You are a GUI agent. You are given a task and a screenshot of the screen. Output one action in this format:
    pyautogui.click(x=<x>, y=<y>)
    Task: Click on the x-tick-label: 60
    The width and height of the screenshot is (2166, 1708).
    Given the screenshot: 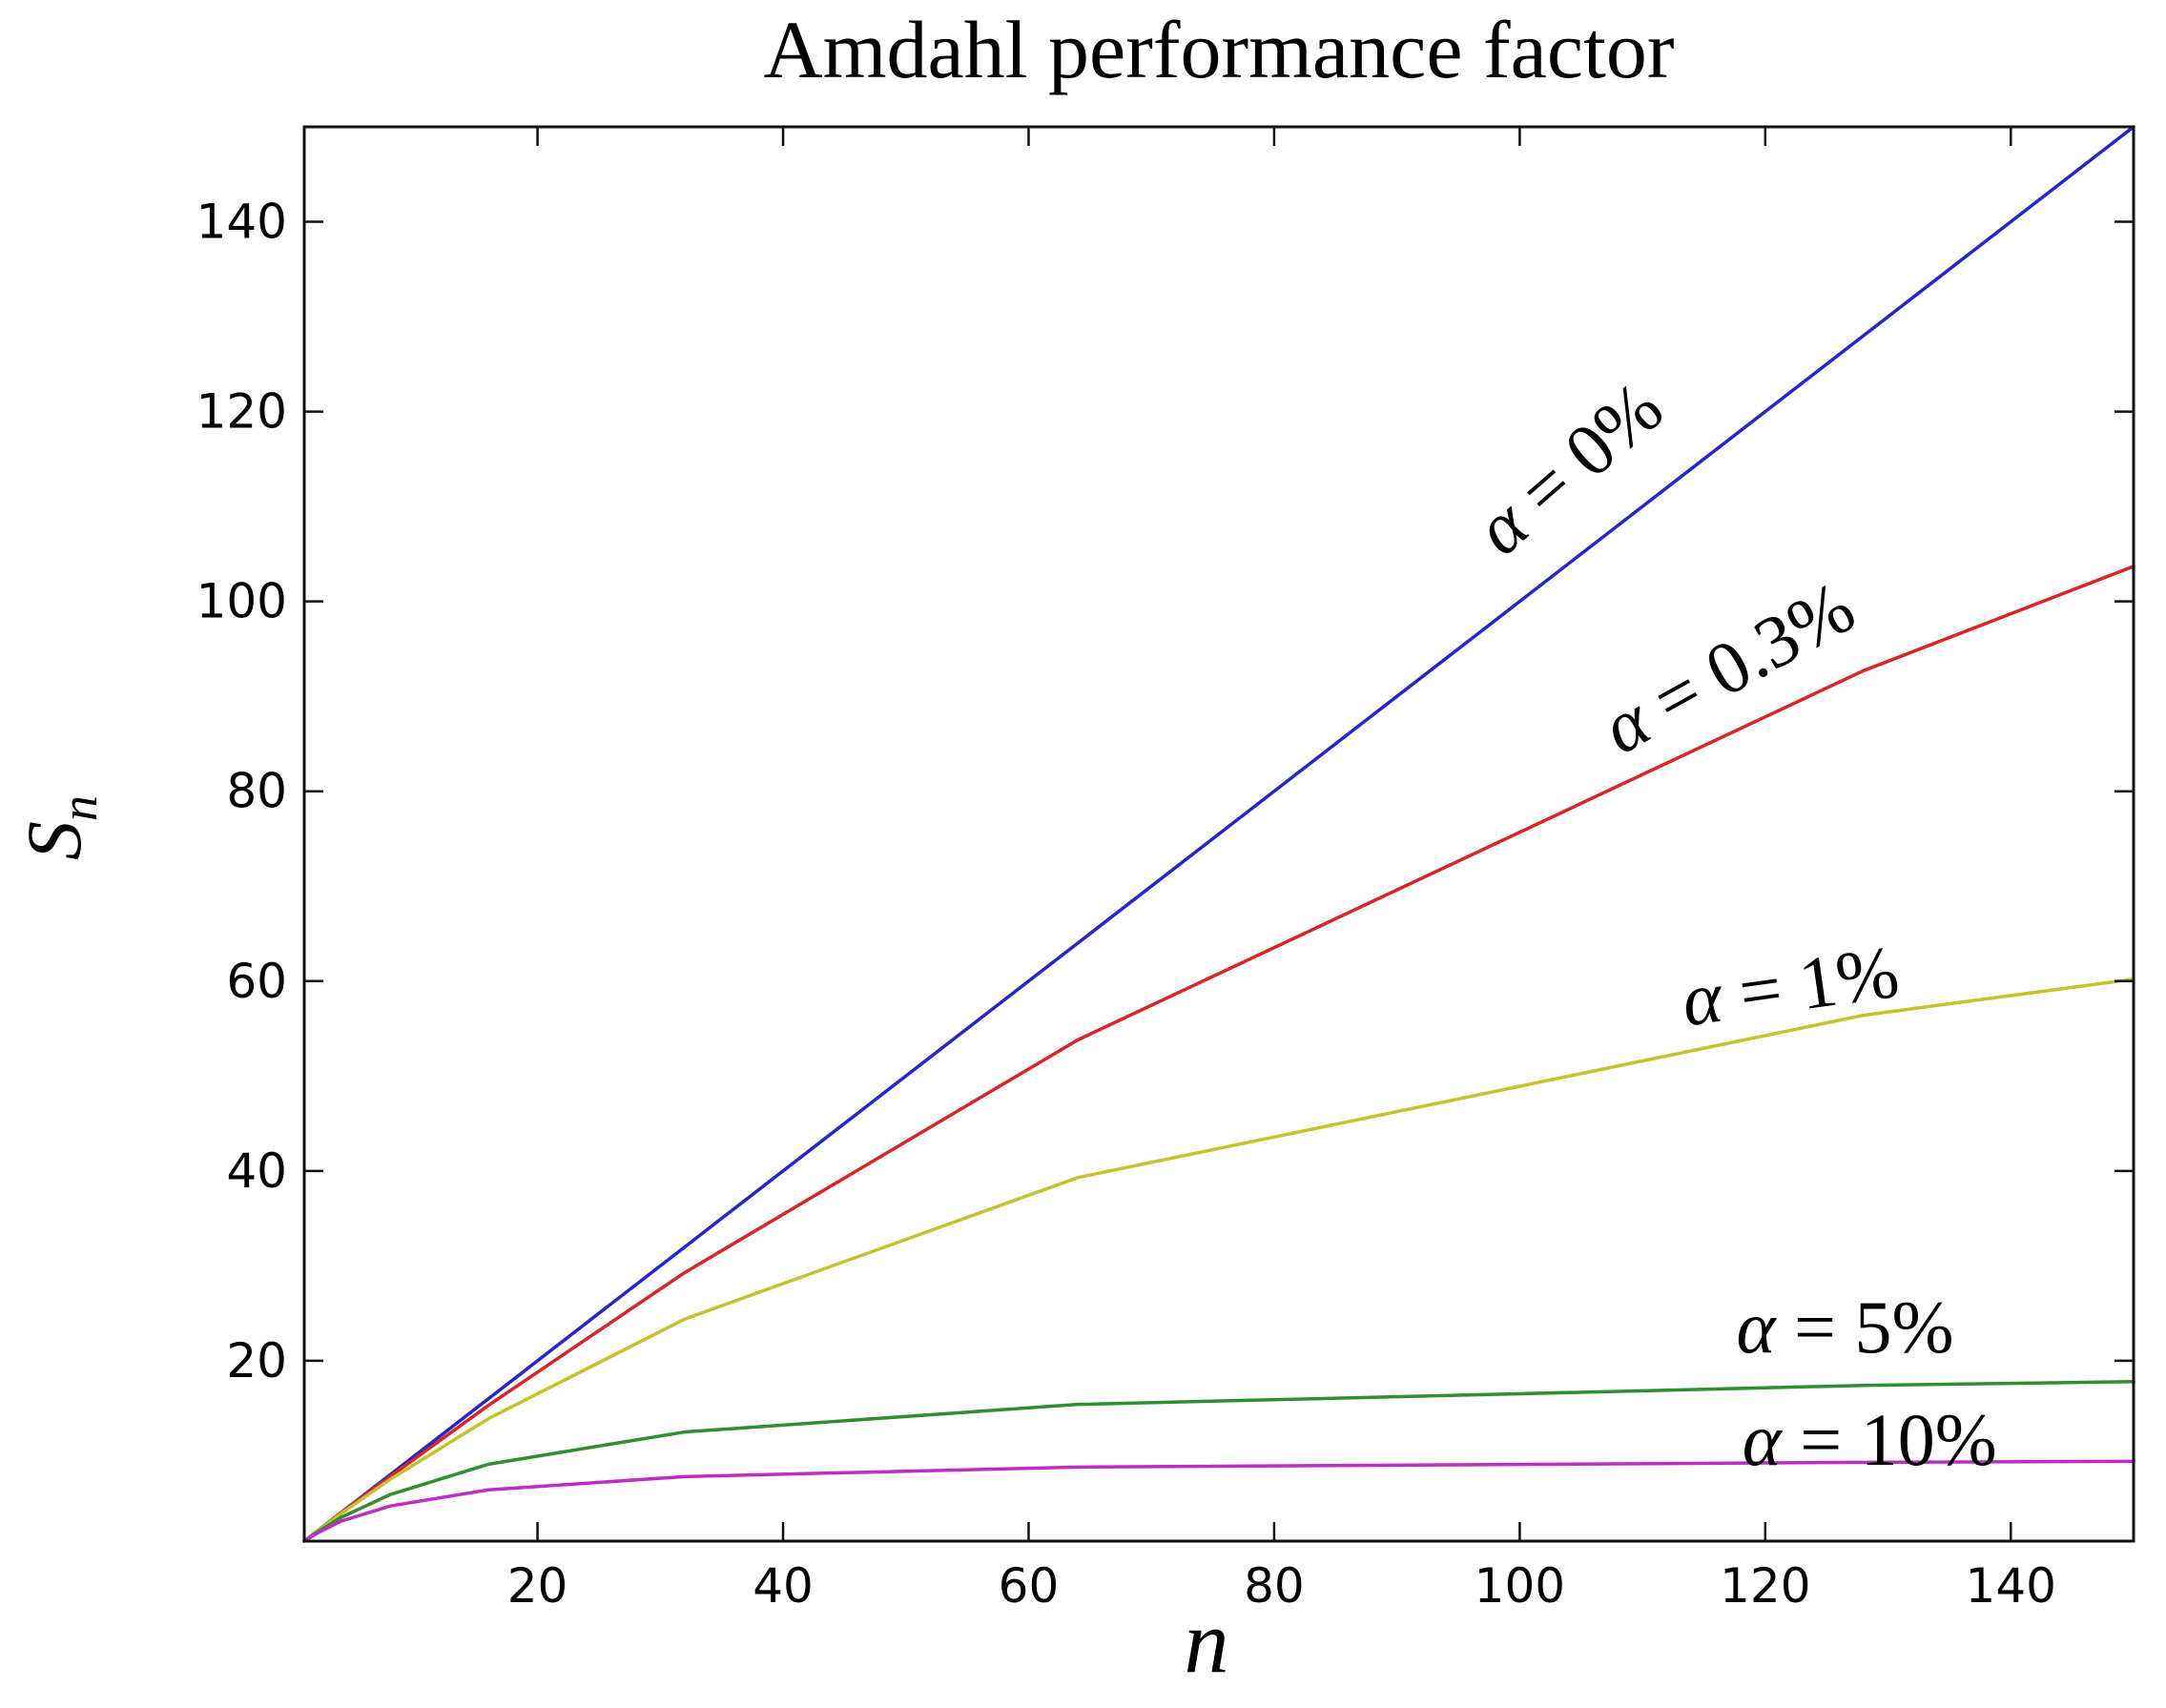 What is the action you would take?
    pyautogui.click(x=1029, y=1586)
    